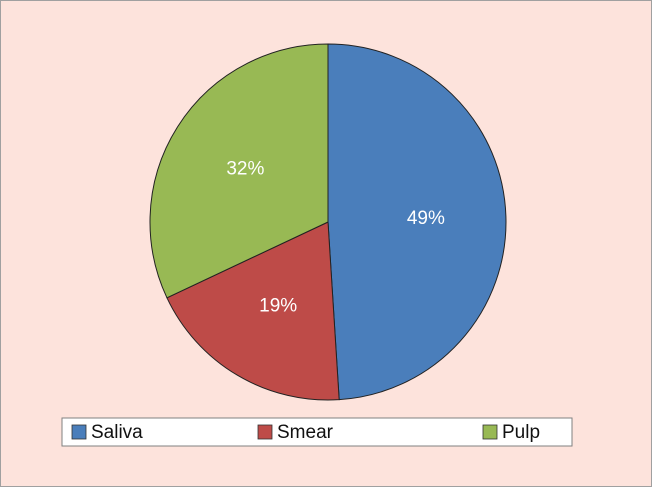  I want to click on legend-label: Smear, so click(305, 432).